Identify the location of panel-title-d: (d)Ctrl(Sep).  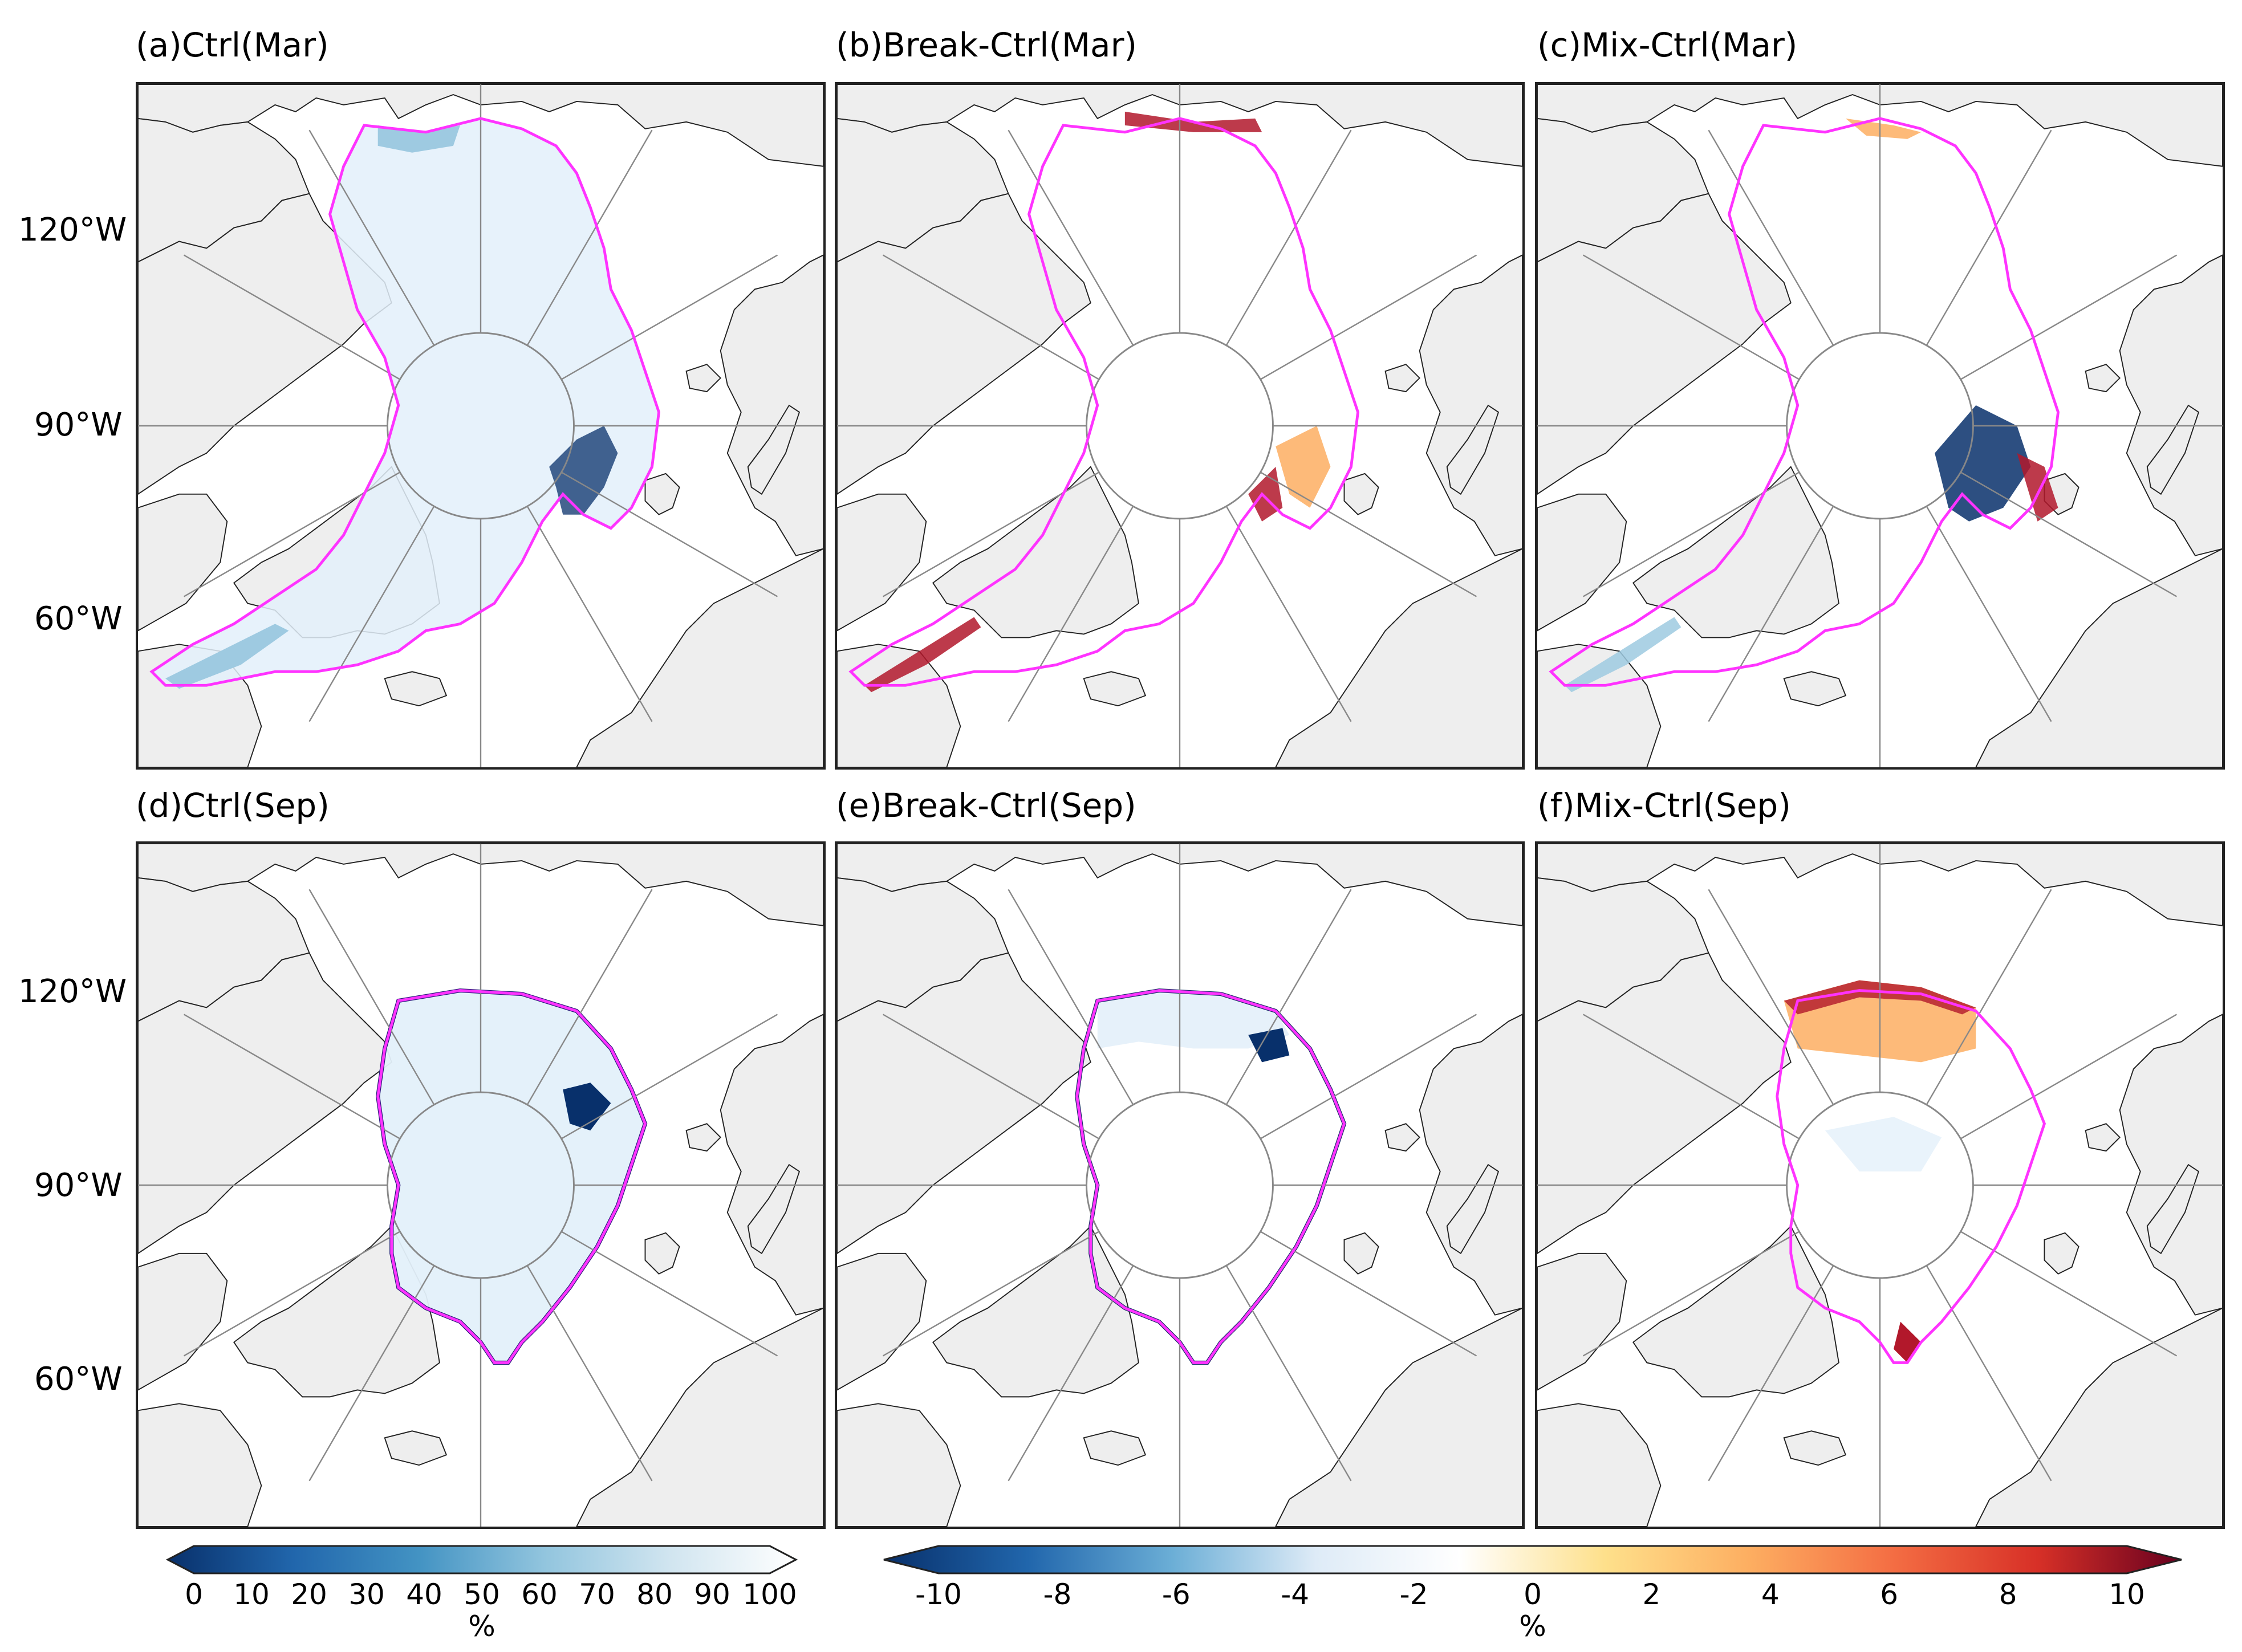
(233, 805).